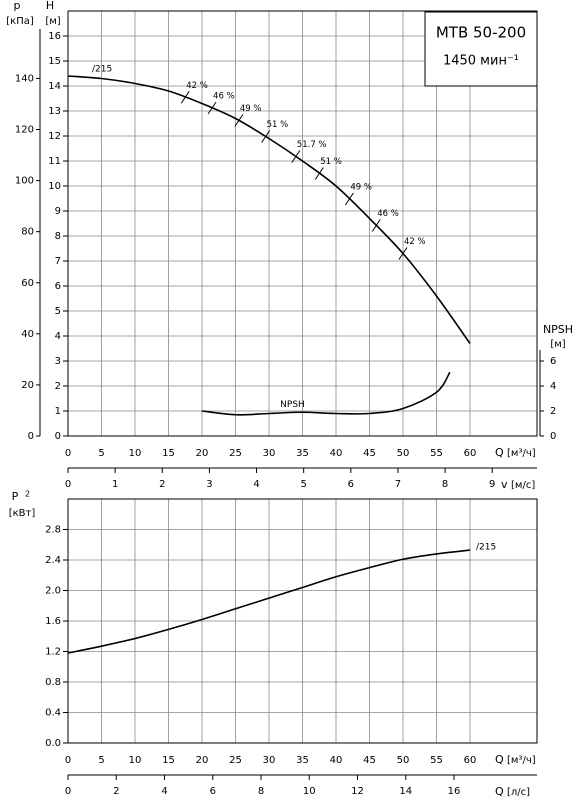  What do you see at coordinates (27, 334) in the screenshot?
I see `p-tick-label: 40` at bounding box center [27, 334].